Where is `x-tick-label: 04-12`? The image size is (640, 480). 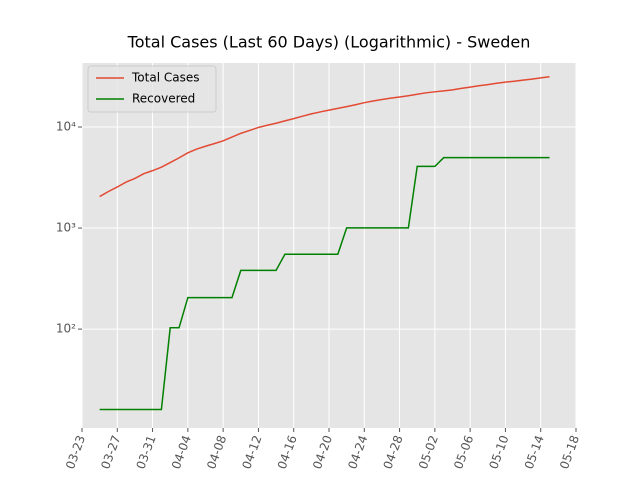
x-tick-label: 04-12 is located at coordinates (251, 452).